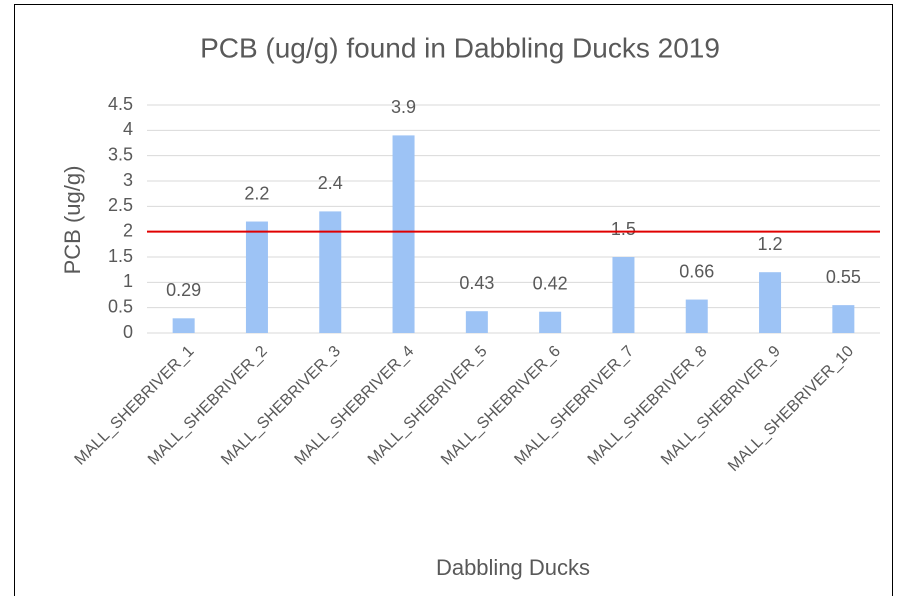 This screenshot has width=899, height=596. What do you see at coordinates (403, 107) in the screenshot?
I see `data-label: 3.9` at bounding box center [403, 107].